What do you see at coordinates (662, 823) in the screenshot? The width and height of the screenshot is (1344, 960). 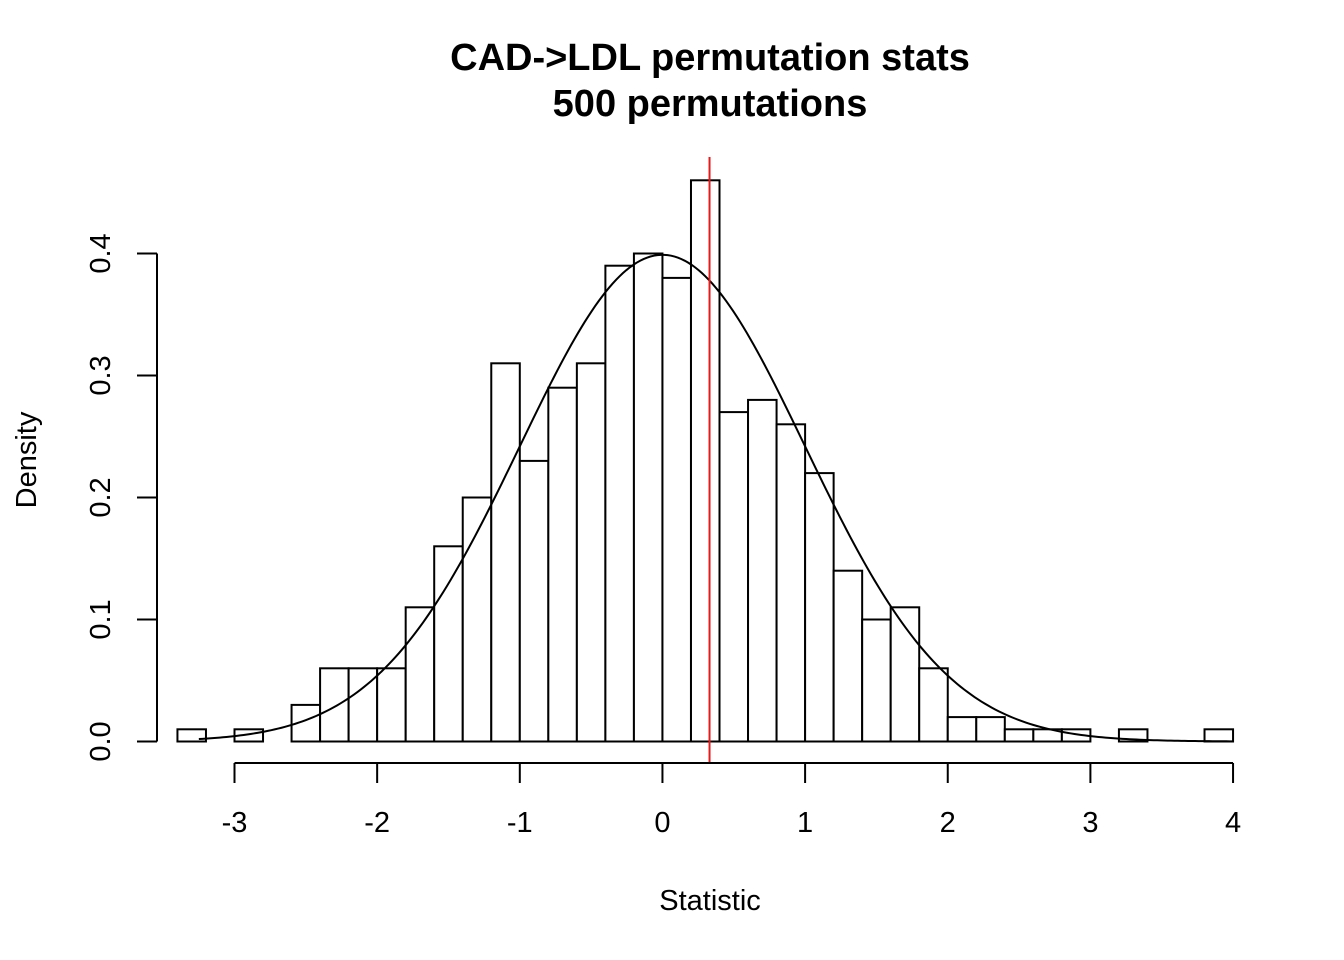 I see `x-tick-label-3: 0` at bounding box center [662, 823].